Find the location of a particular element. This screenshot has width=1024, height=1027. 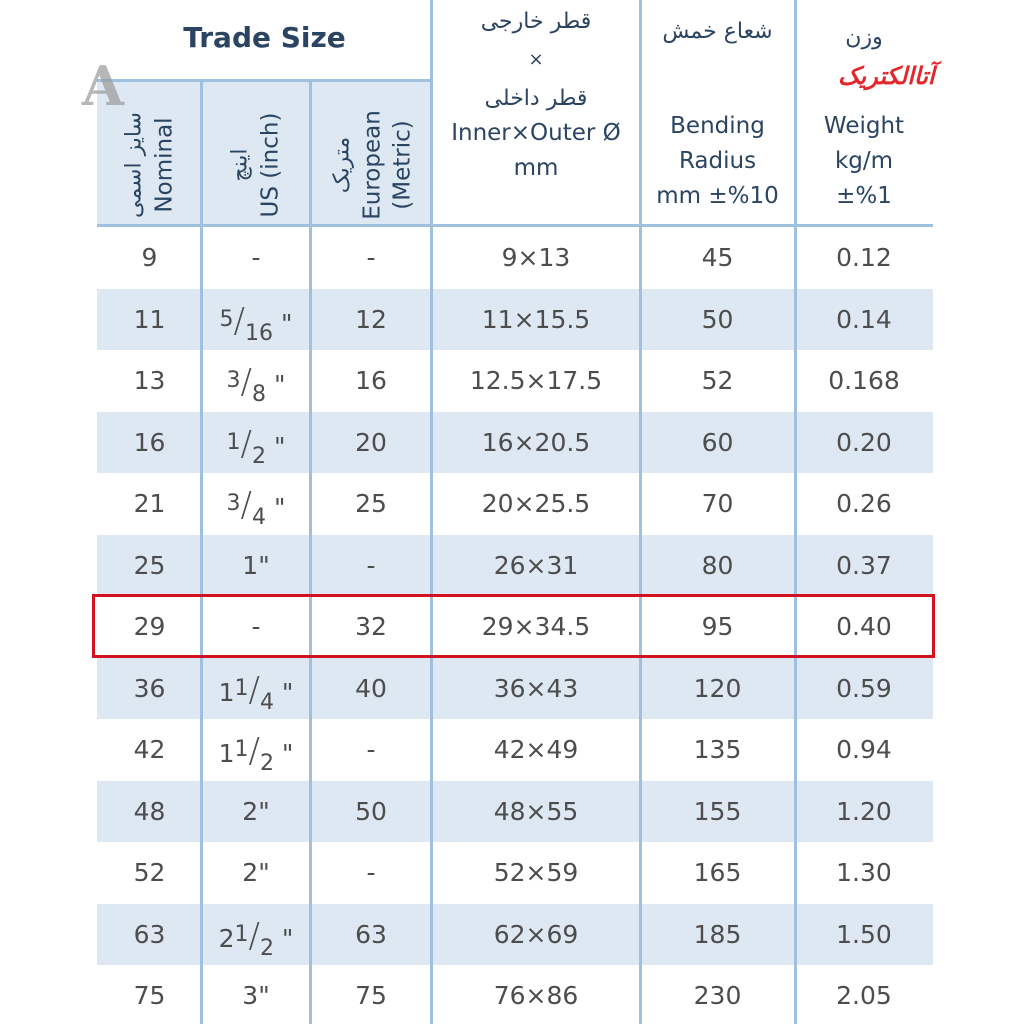

weight-header-fa: وزن is located at coordinates (864, 37).